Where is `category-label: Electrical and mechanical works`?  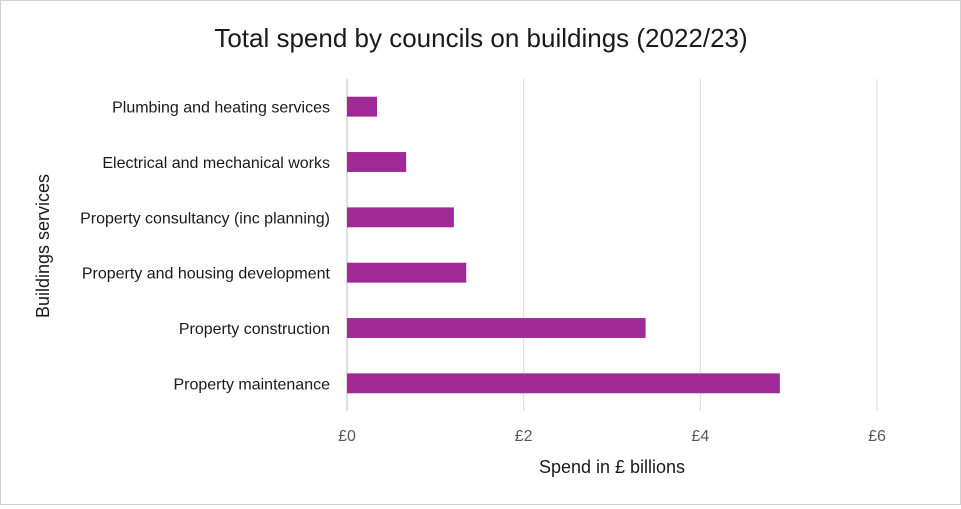 category-label: Electrical and mechanical works is located at coordinates (216, 163).